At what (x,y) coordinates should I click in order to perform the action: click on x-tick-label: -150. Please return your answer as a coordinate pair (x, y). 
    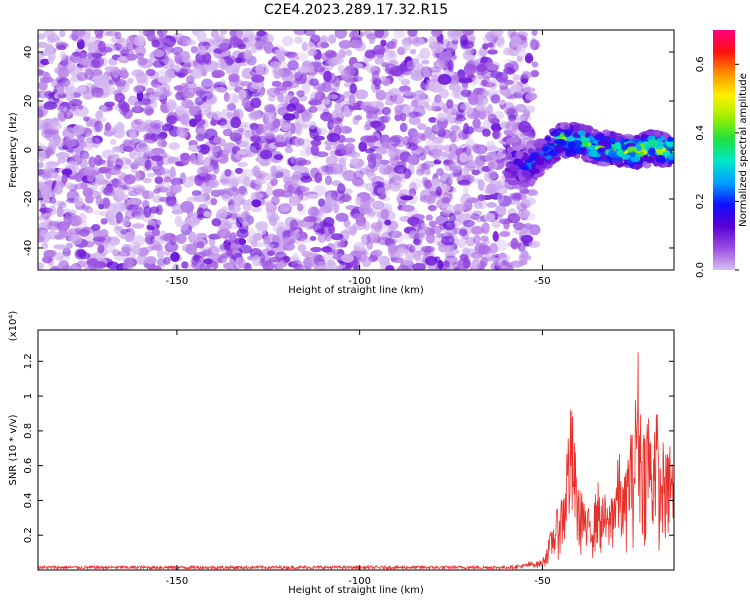
    Looking at the image, I should click on (177, 581).